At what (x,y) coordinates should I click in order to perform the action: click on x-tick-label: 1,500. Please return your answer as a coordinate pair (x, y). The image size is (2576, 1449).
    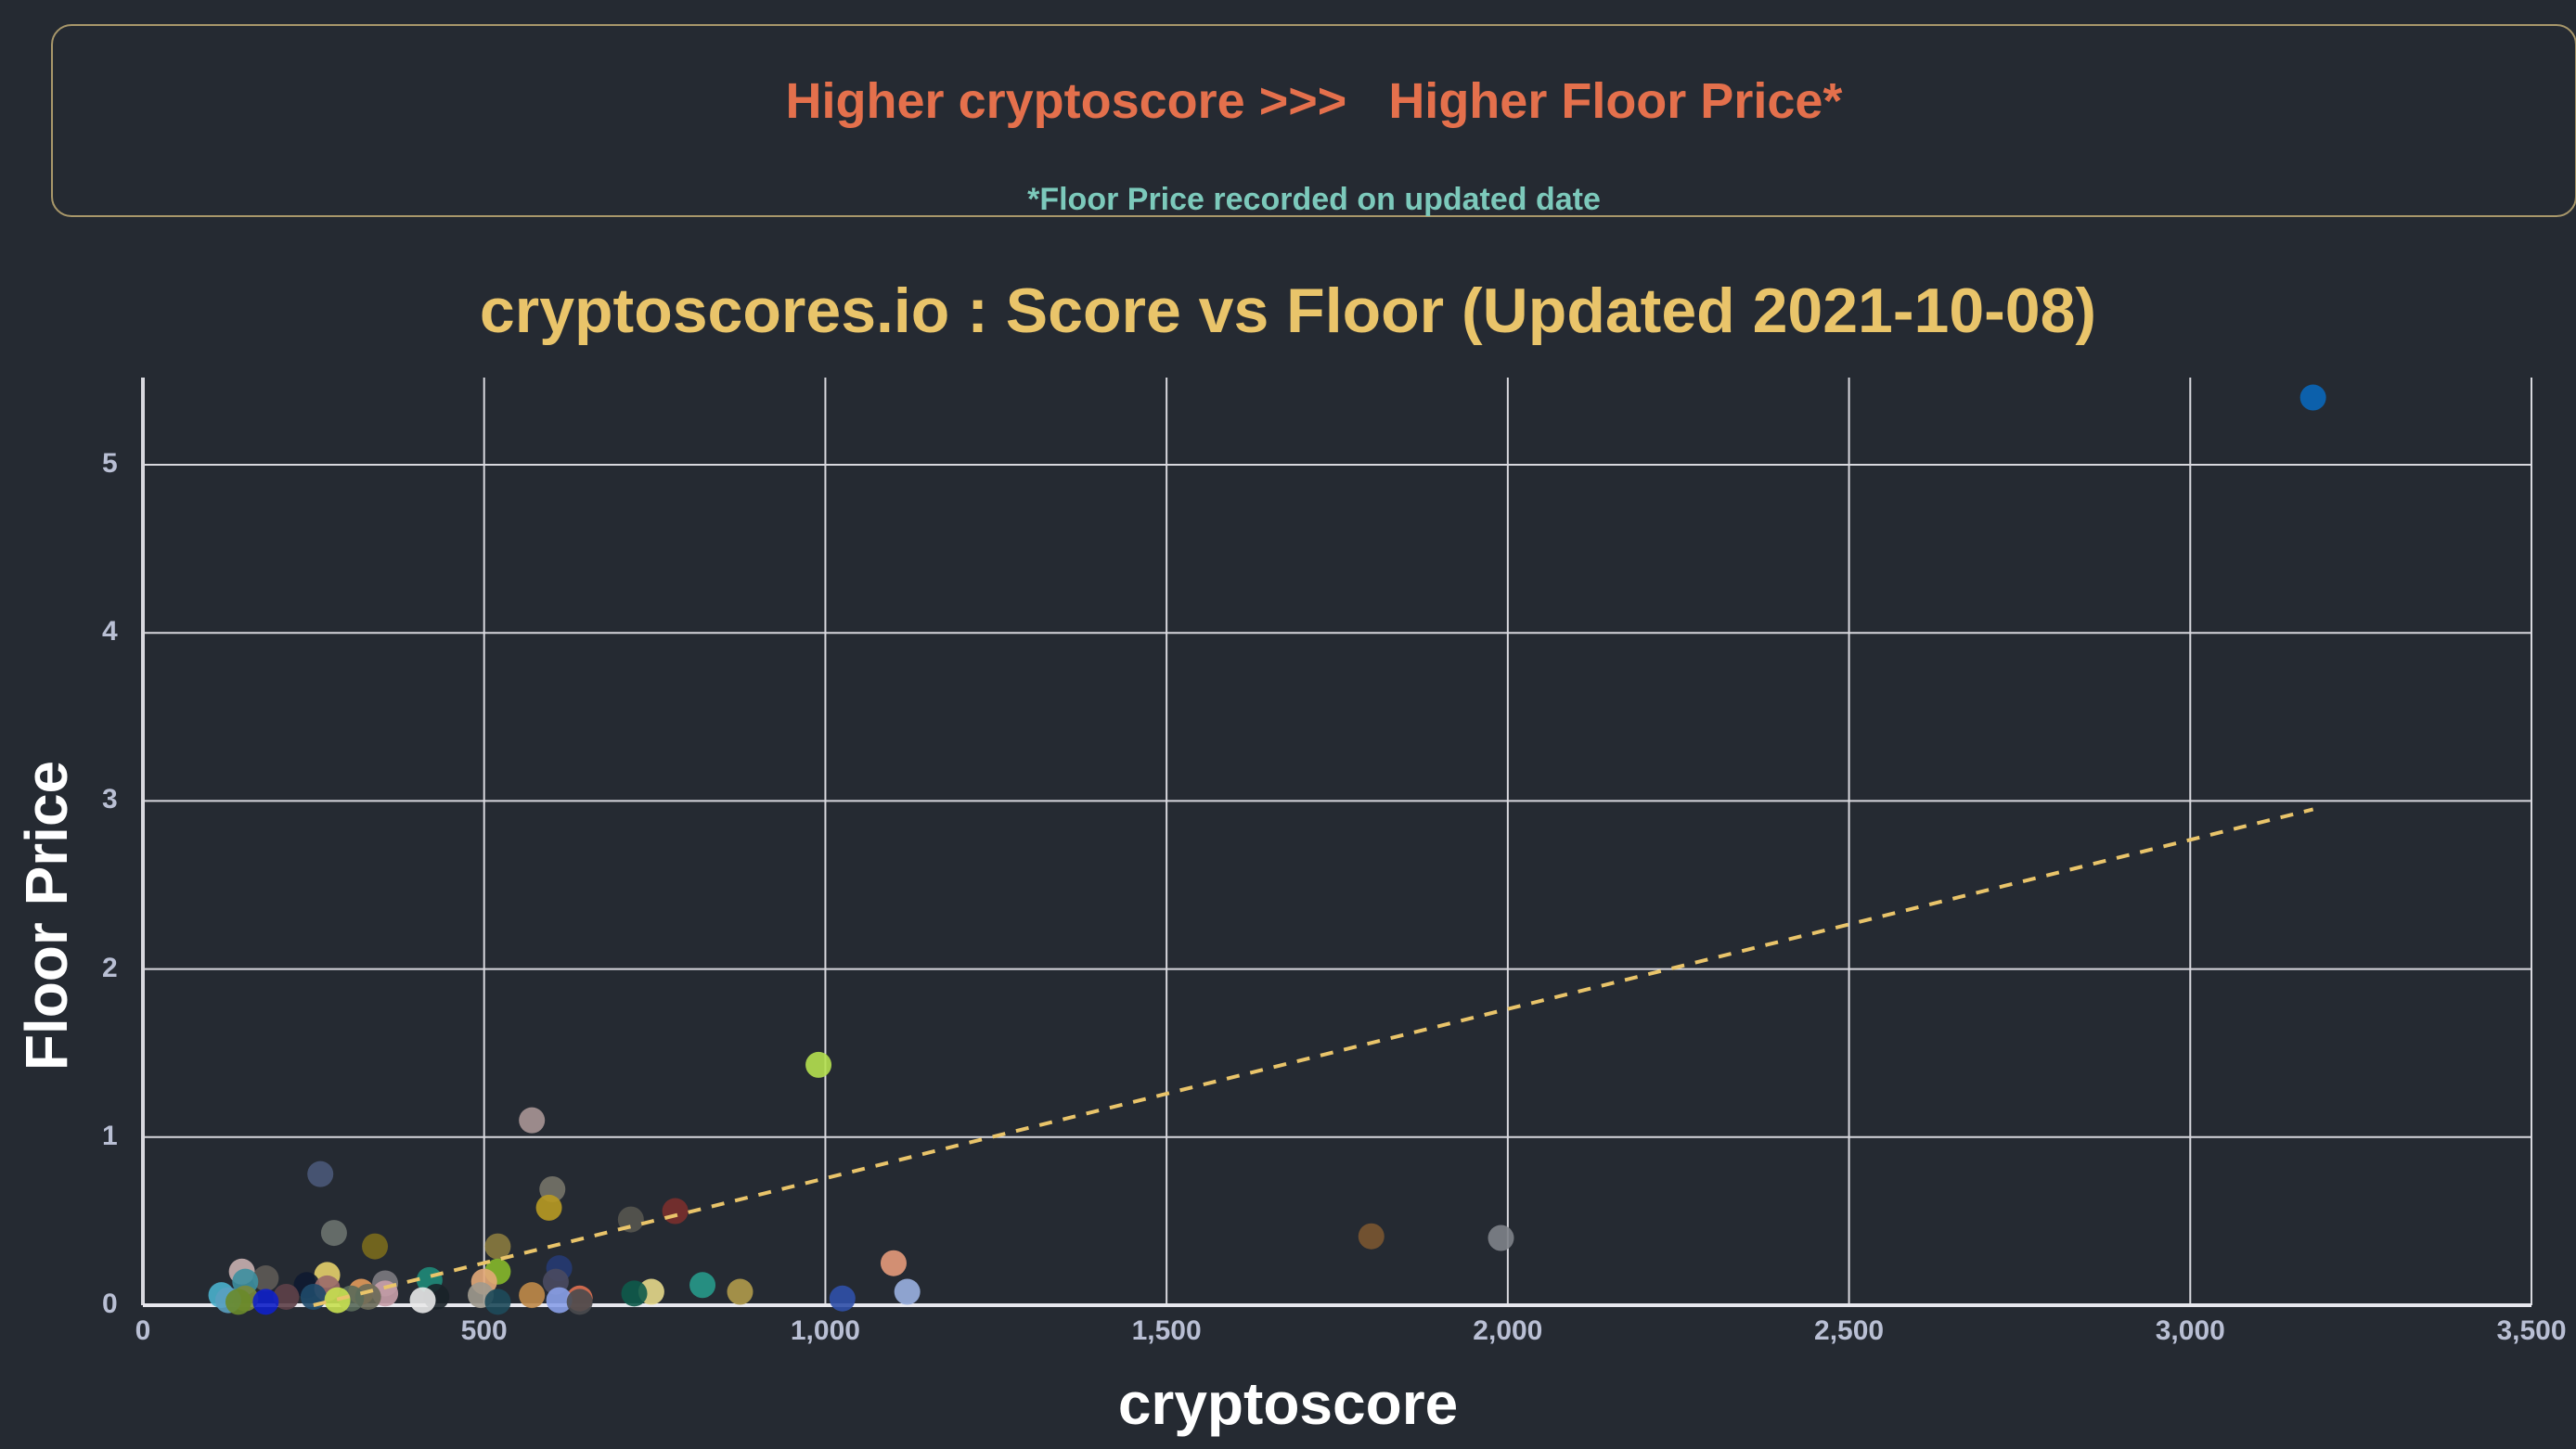
    Looking at the image, I should click on (1167, 1331).